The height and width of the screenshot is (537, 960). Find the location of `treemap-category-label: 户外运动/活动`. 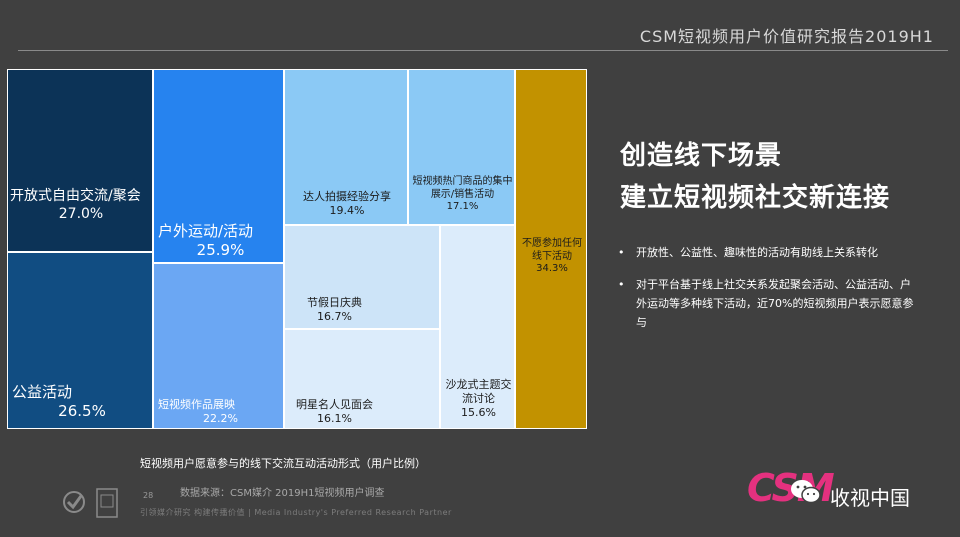

treemap-category-label: 户外运动/活动 is located at coordinates (206, 231).